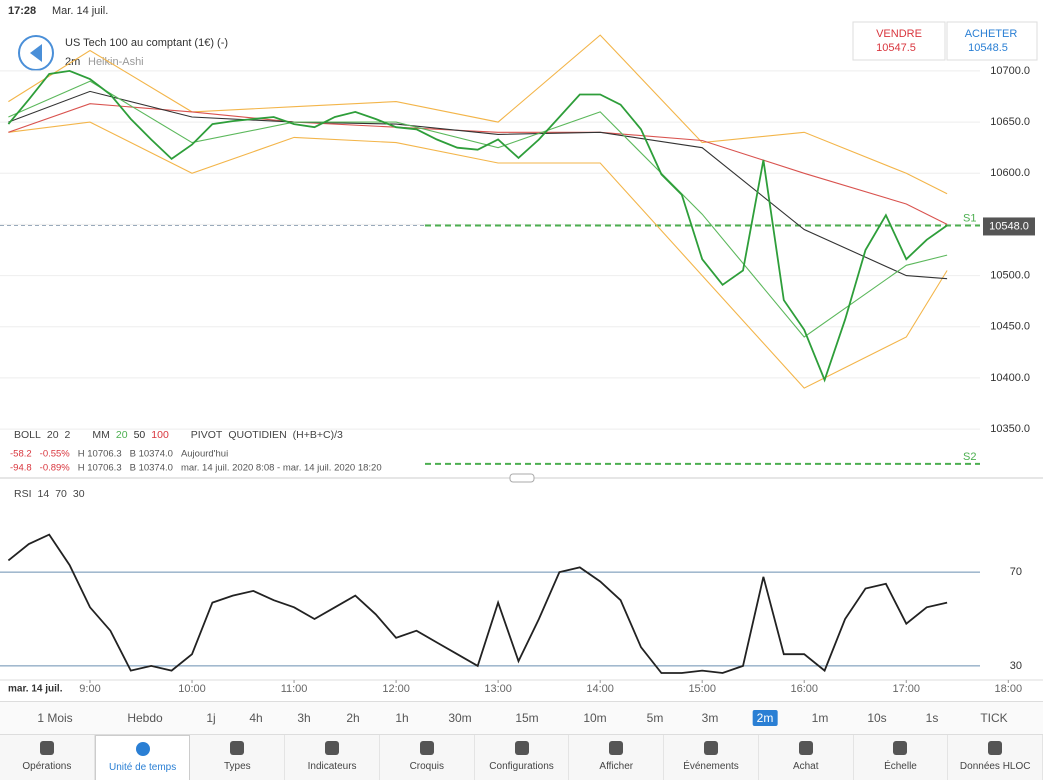 This screenshot has height=780, width=1043. I want to click on timeframe: 15m, so click(527, 718).